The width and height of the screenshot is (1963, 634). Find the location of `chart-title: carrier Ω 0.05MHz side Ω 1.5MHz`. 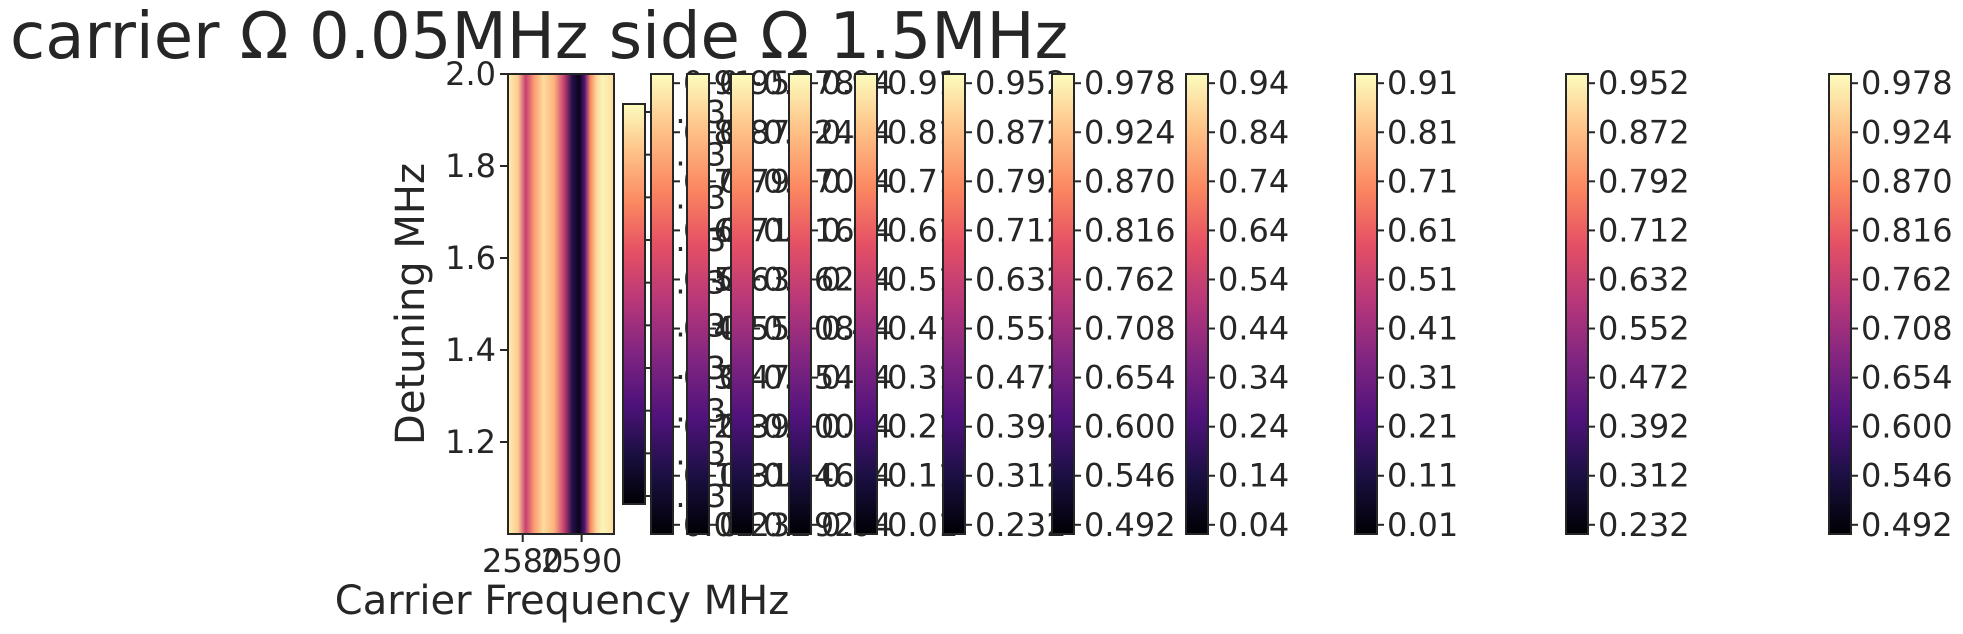

chart-title: carrier Ω 0.05MHz side Ω 1.5MHz is located at coordinates (539, 37).